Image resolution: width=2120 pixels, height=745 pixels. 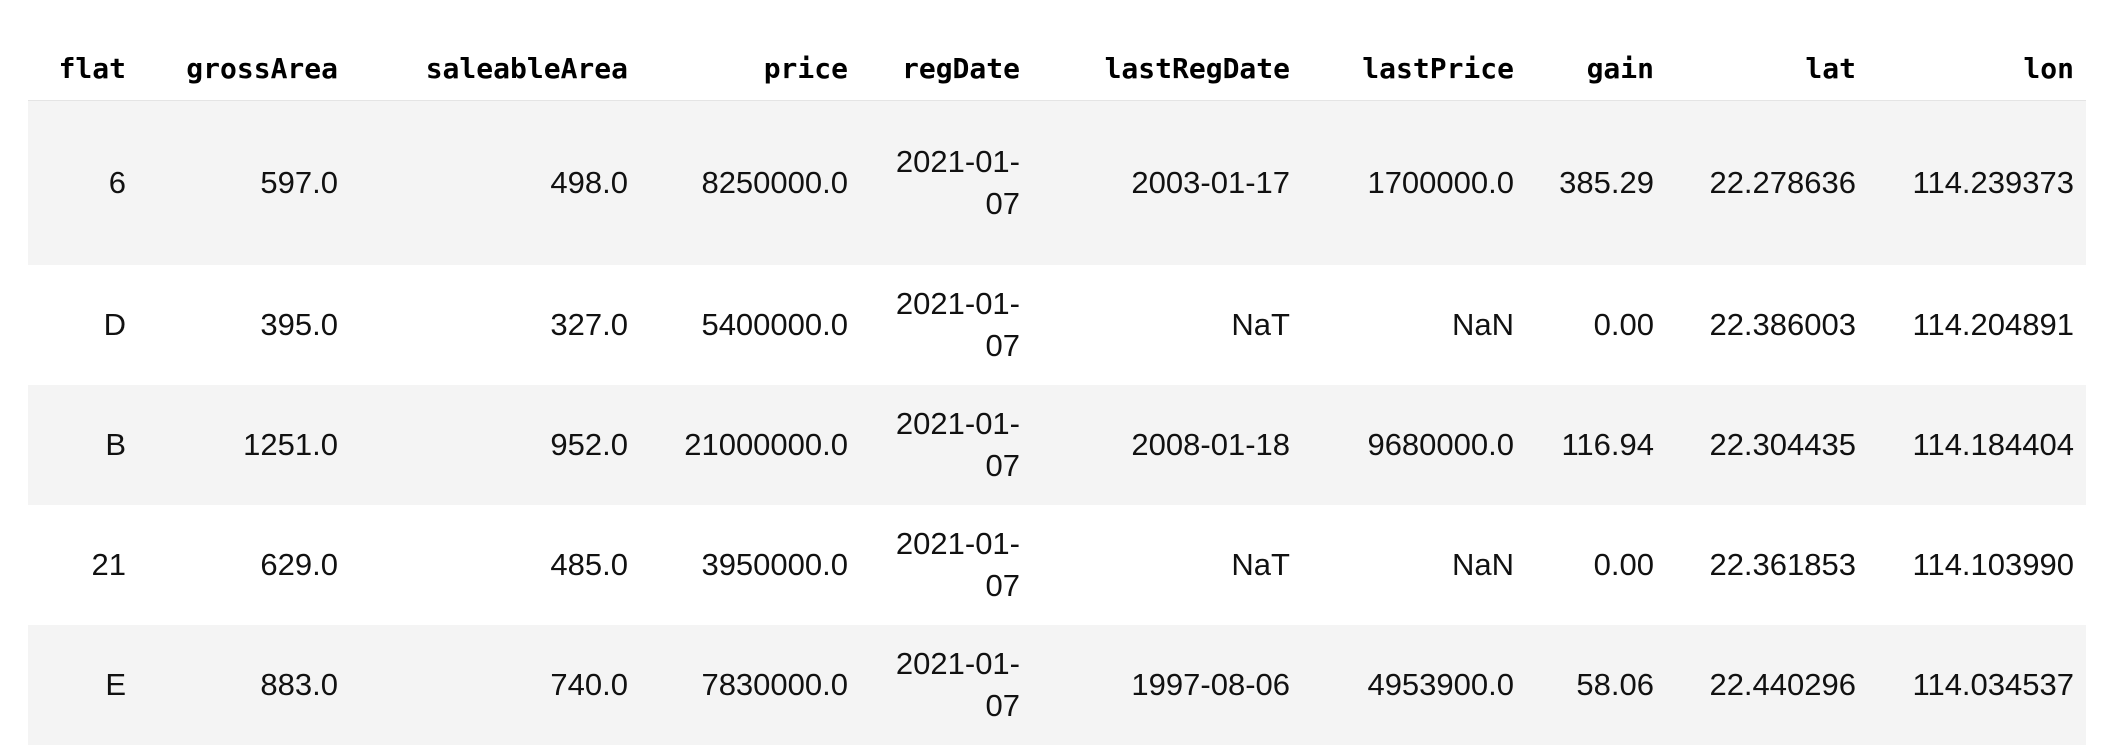 What do you see at coordinates (1167, 445) in the screenshot?
I see `cell-lastregdate: 2008-01-18` at bounding box center [1167, 445].